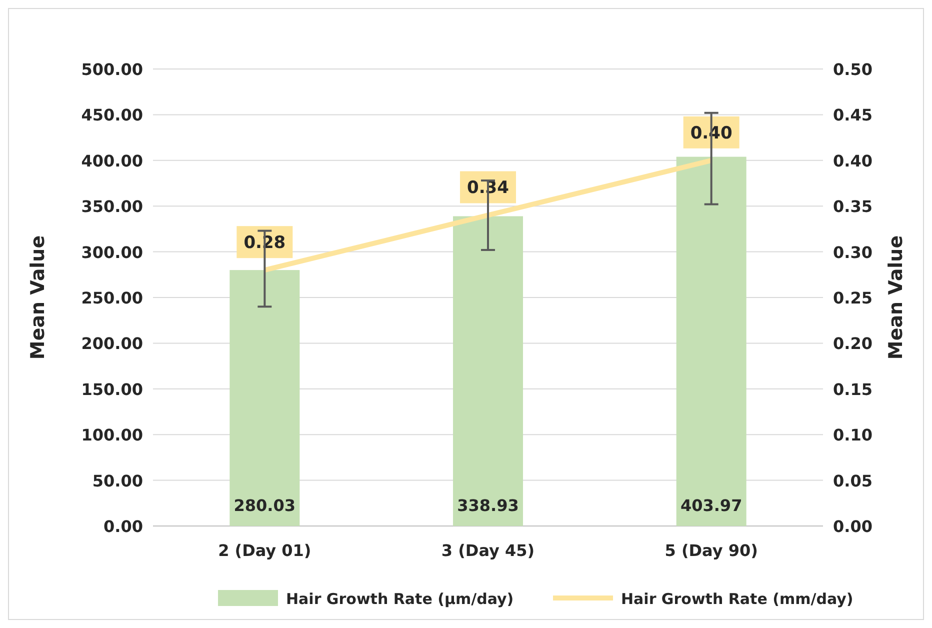  I want to click on y-tick-label: 0.00, so click(123, 526).